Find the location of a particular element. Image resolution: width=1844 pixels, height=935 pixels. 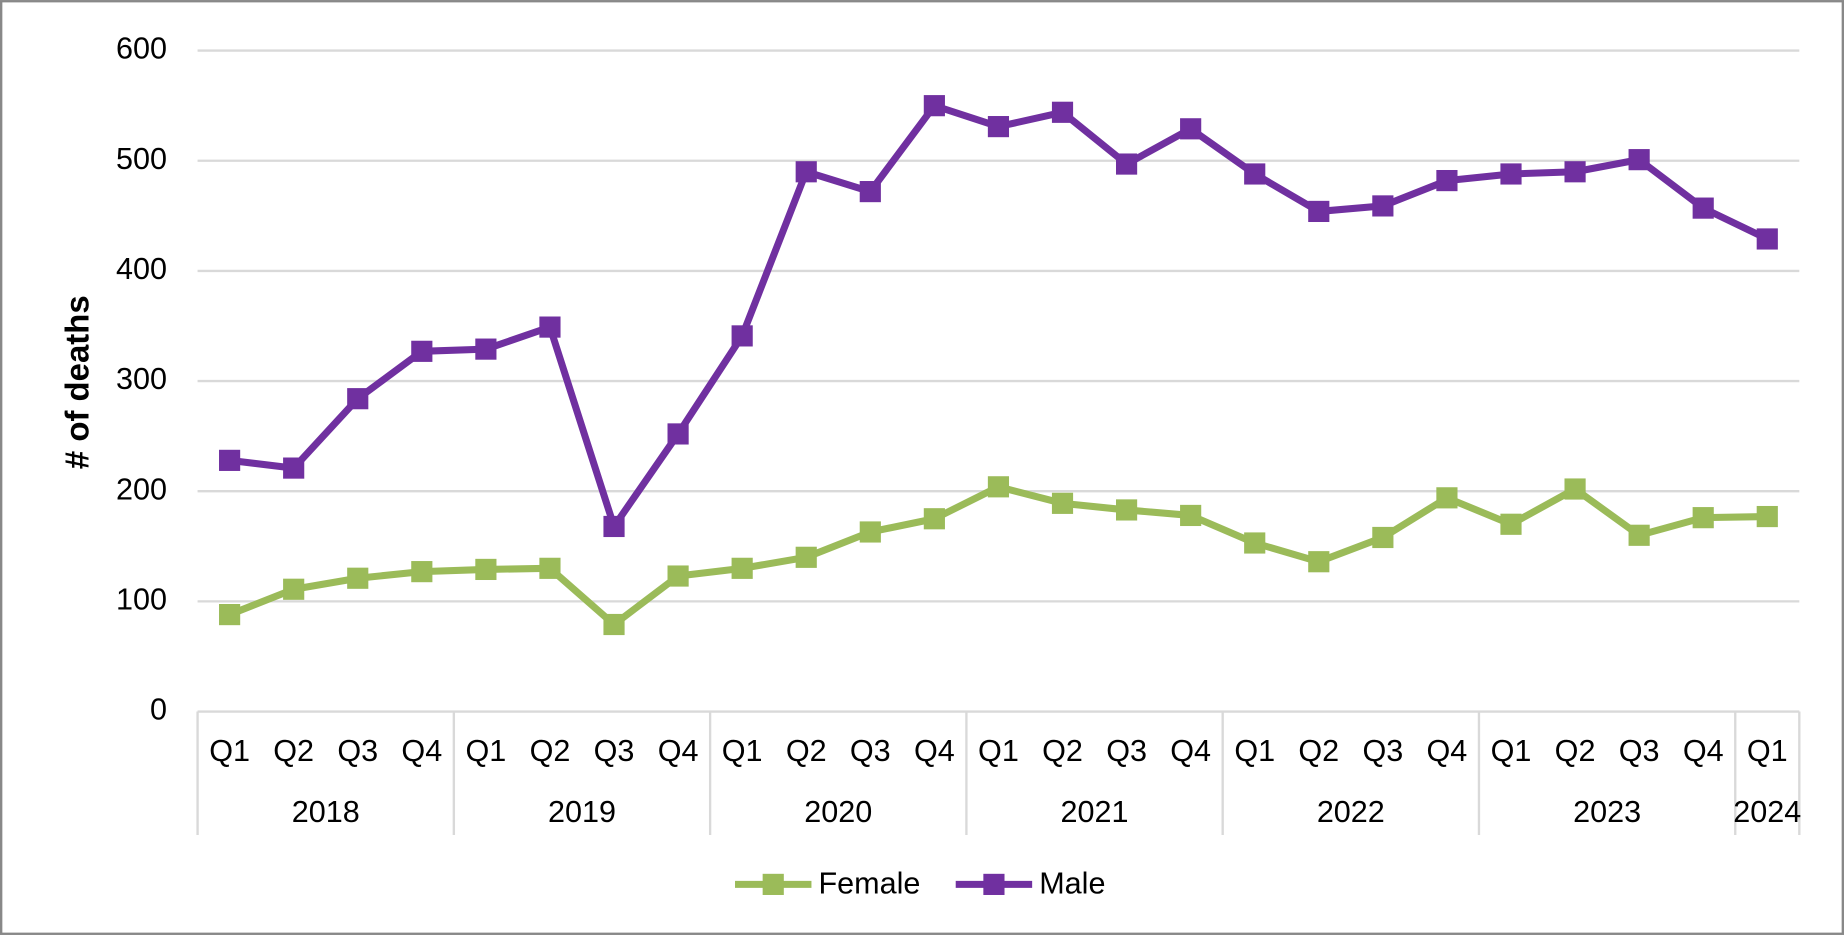

x-group-label: 2023 is located at coordinates (1607, 812).